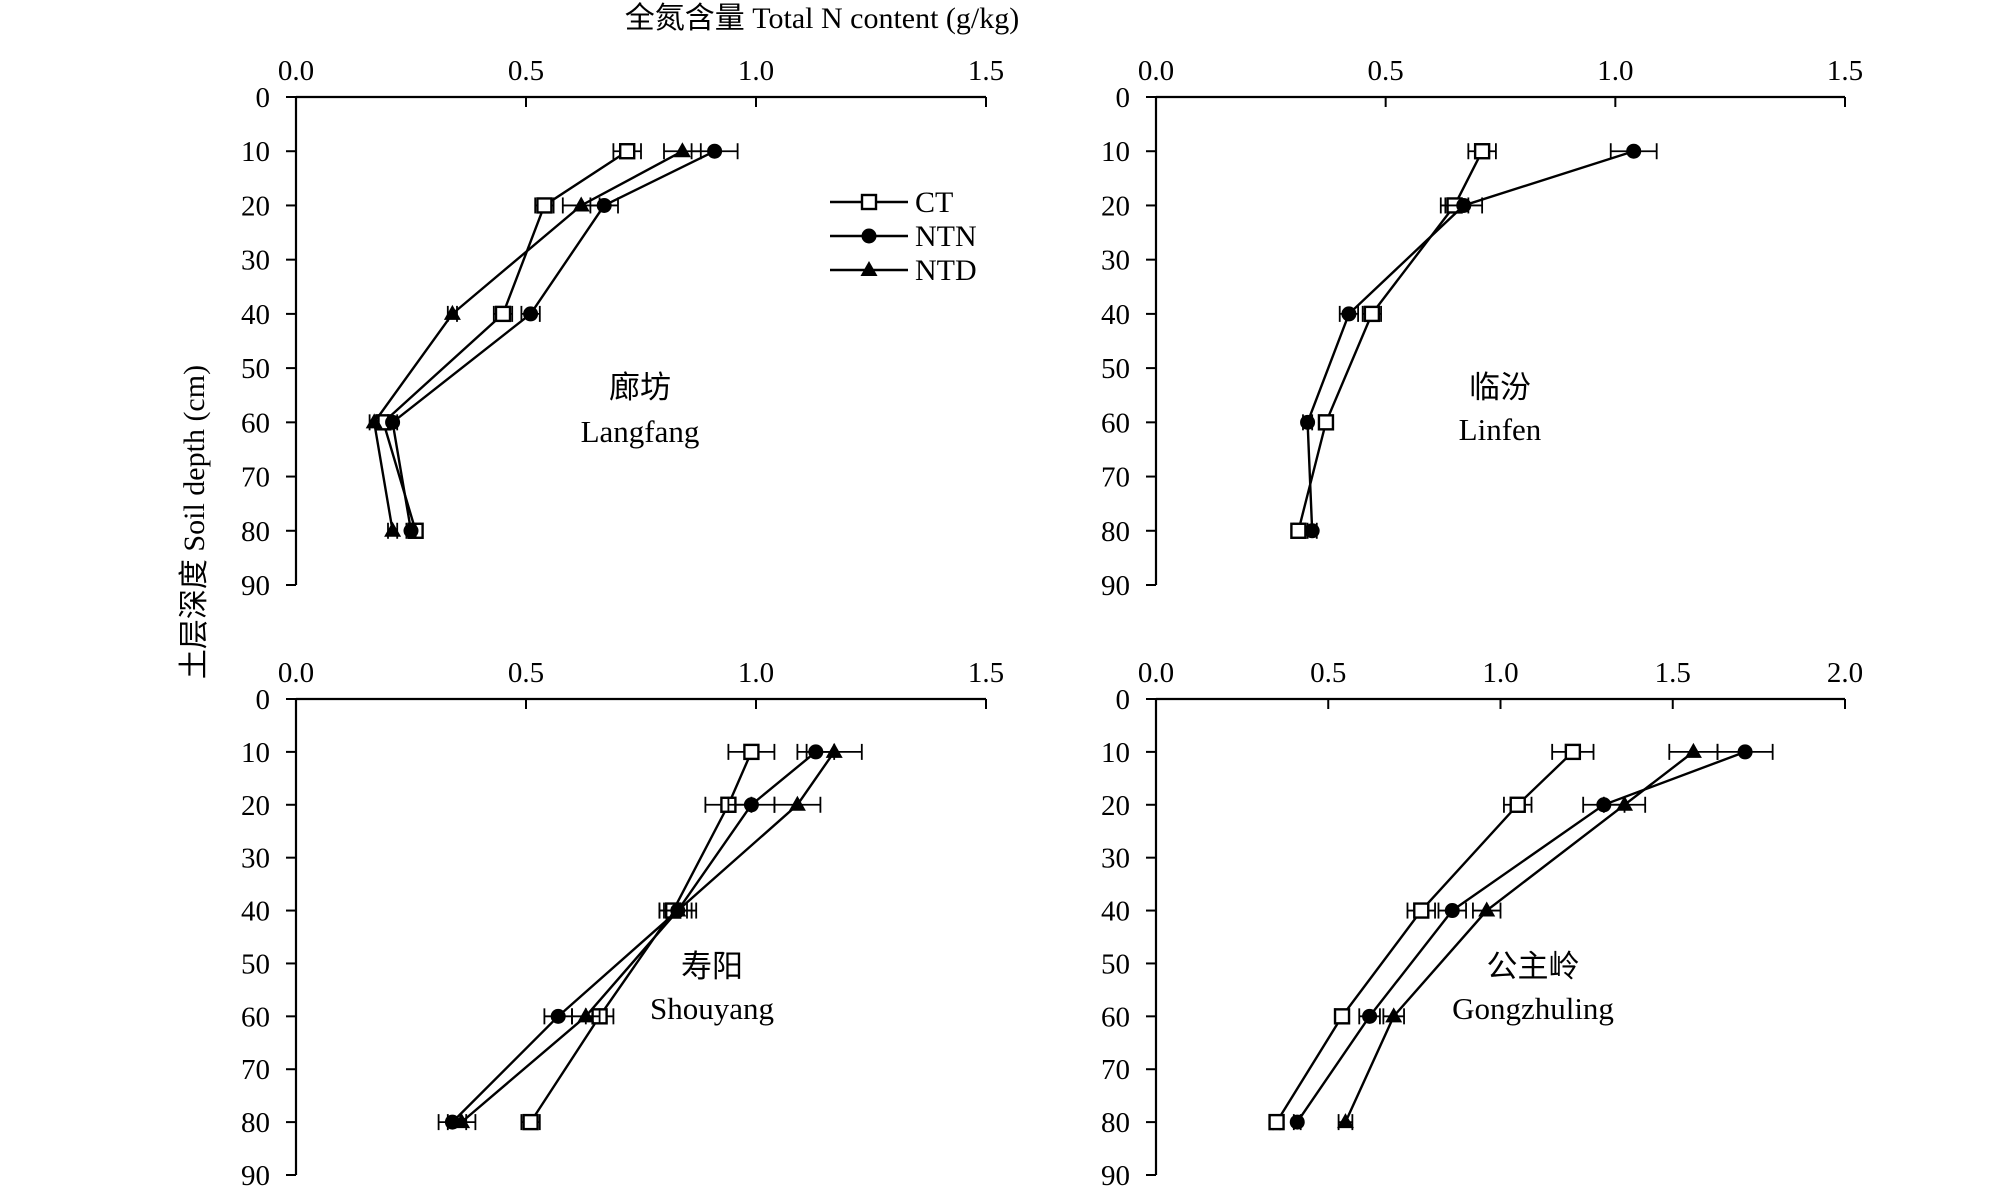 The width and height of the screenshot is (2008, 1187). Describe the element at coordinates (1533, 966) in the screenshot. I see `panel-label-cn: 公主岭` at that location.